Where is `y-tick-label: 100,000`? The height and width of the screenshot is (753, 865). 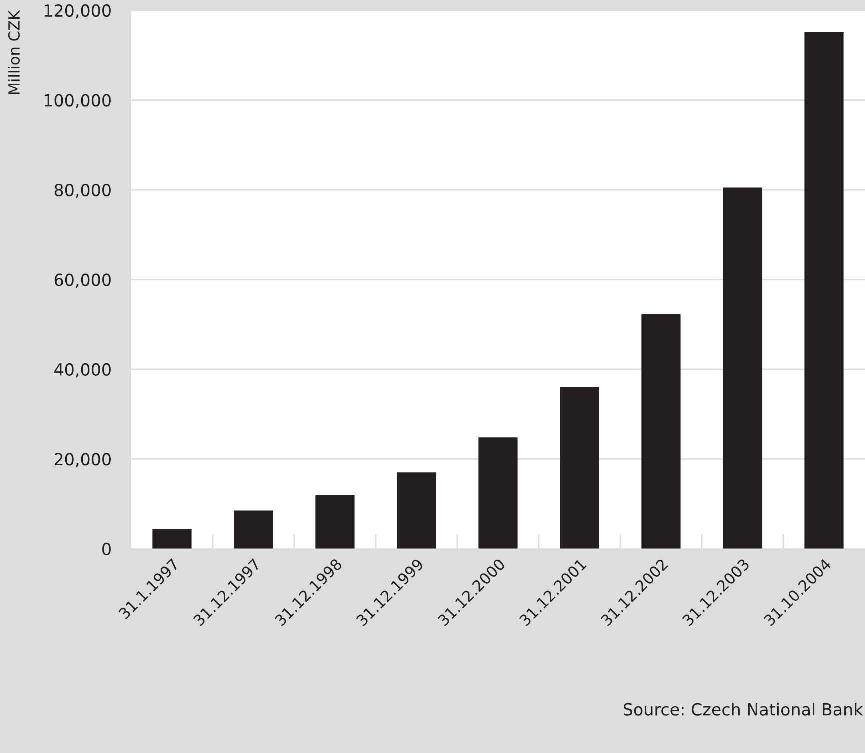 y-tick-label: 100,000 is located at coordinates (77, 101).